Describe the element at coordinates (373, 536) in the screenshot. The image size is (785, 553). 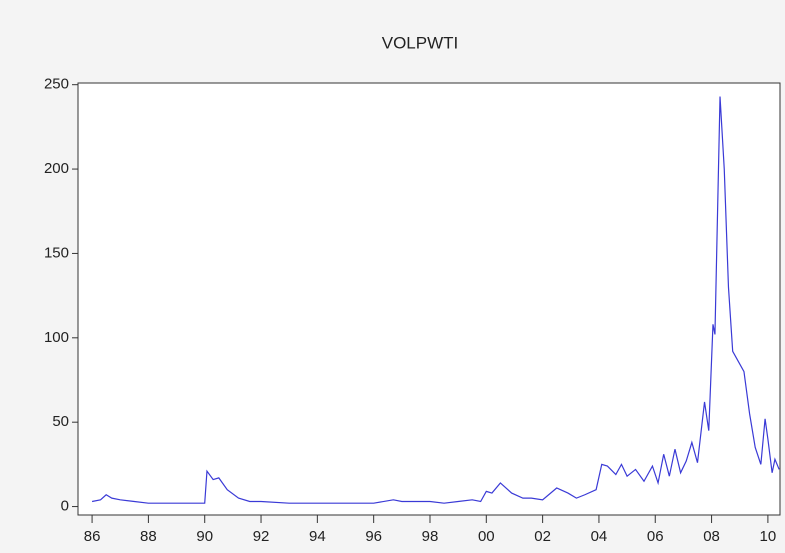
I see `x-tick-label: 96` at that location.